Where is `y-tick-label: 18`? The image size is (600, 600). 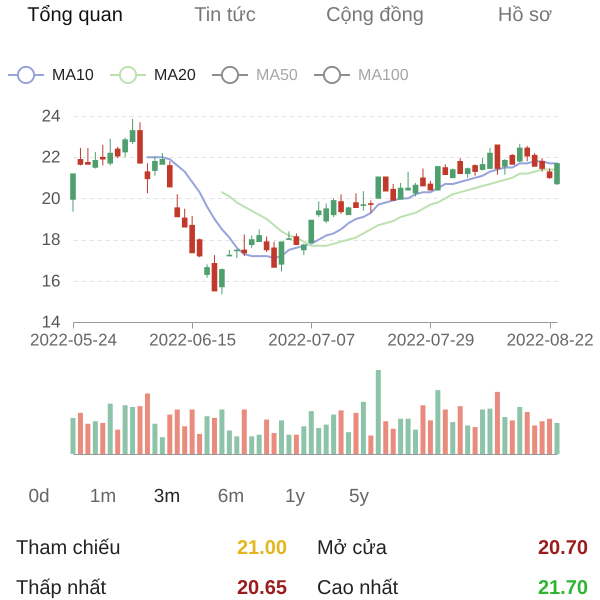
y-tick-label: 18 is located at coordinates (51, 240).